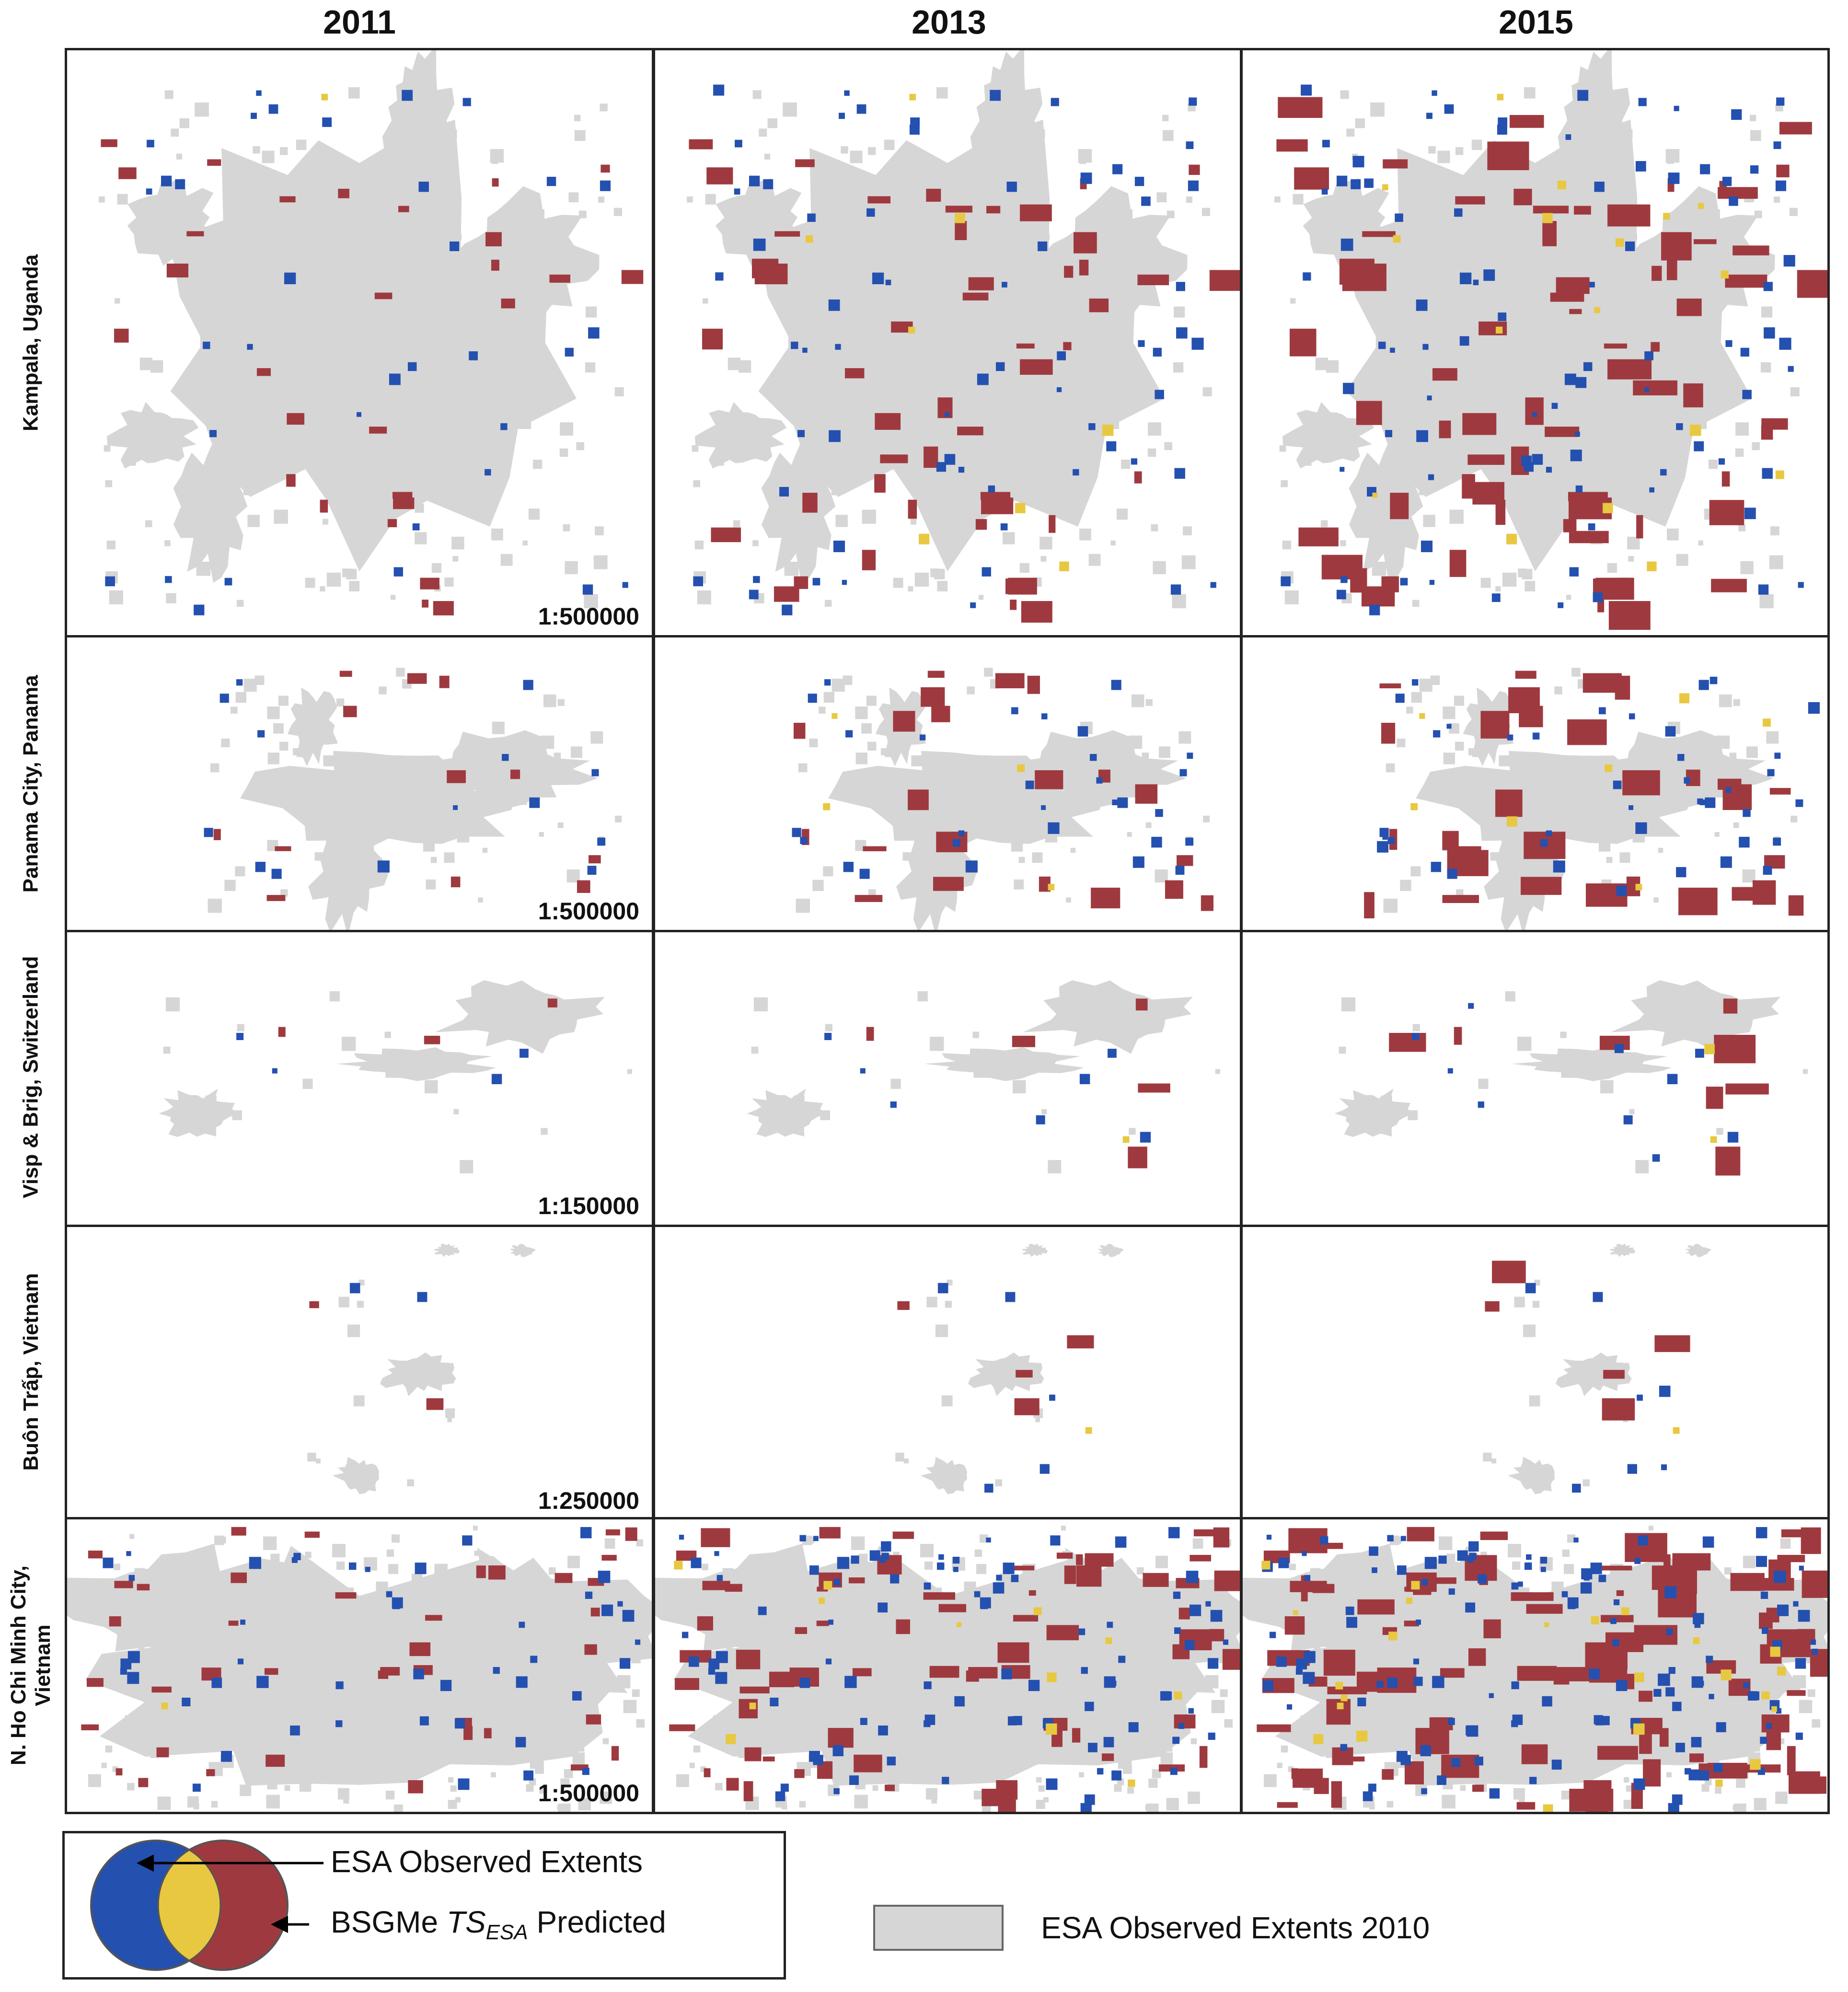  I want to click on map-panel-3-2011: 1:250000, so click(360, 1374).